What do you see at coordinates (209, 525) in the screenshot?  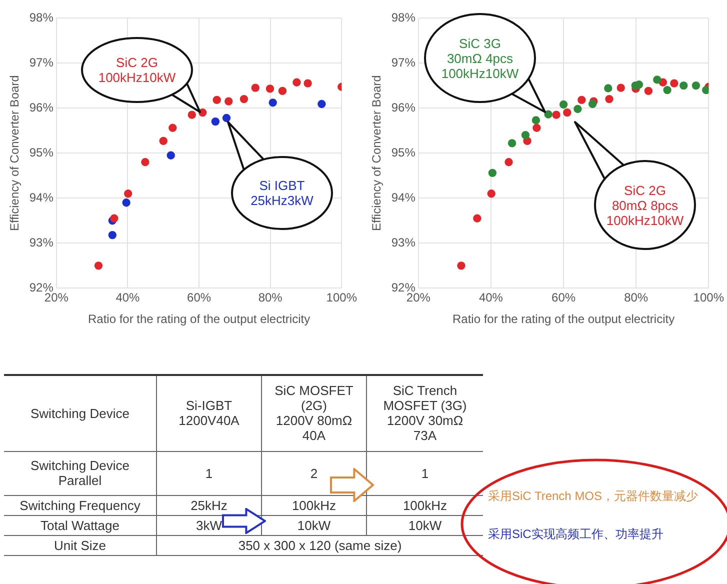 I see `text: 3kW` at bounding box center [209, 525].